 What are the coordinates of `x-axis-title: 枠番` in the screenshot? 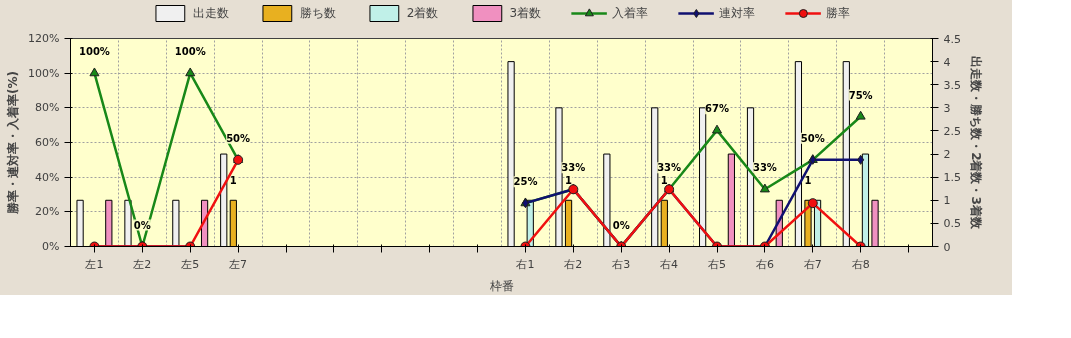 It's located at (501, 285).